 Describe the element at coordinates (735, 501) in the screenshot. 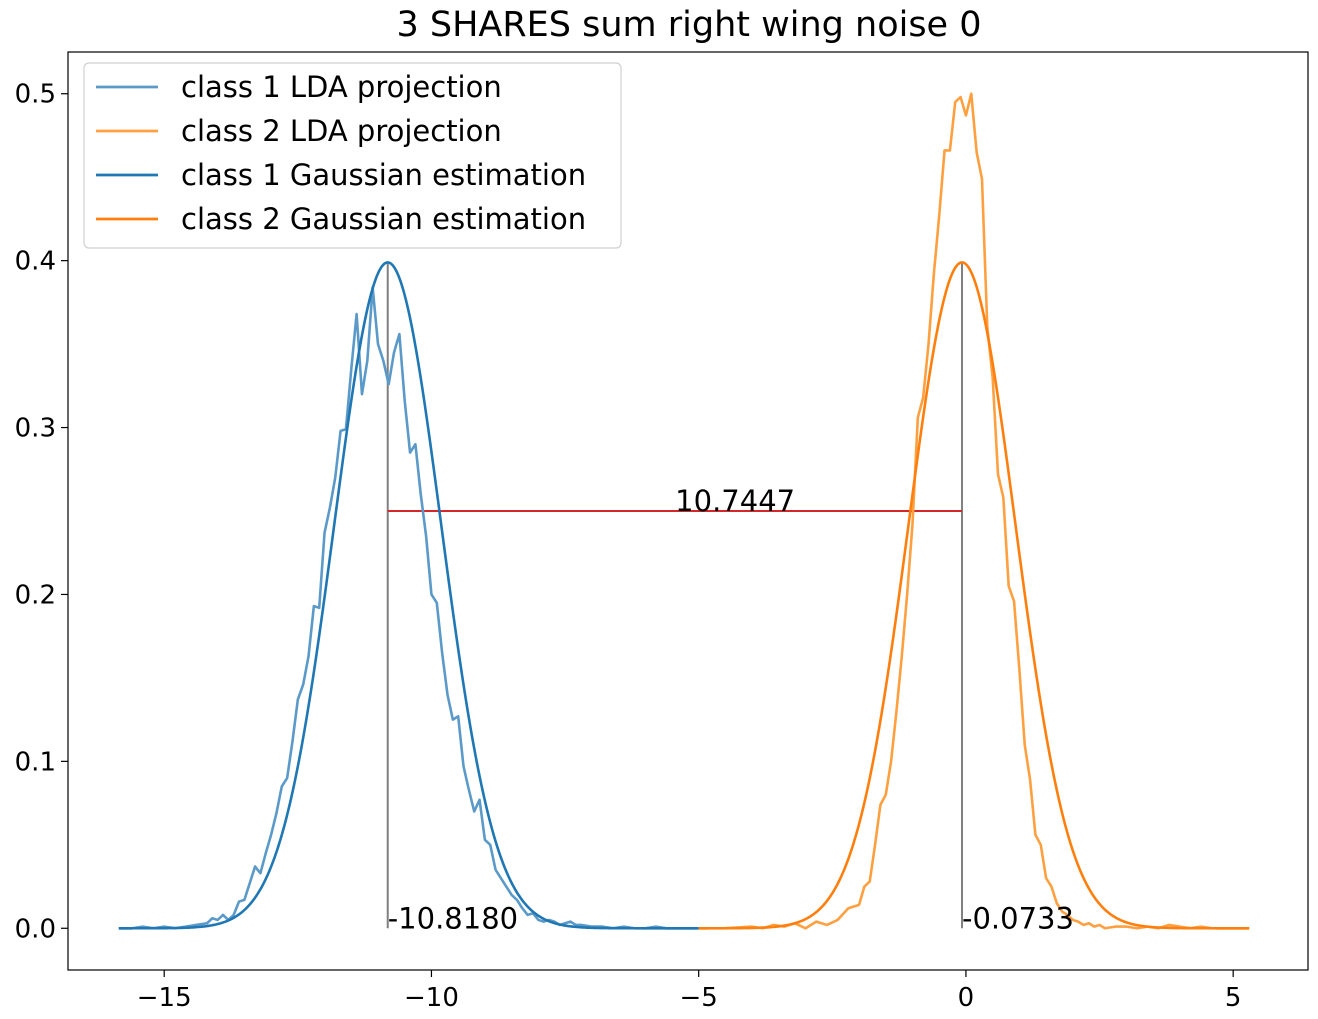

I see `annotation-label: 10.7447` at that location.